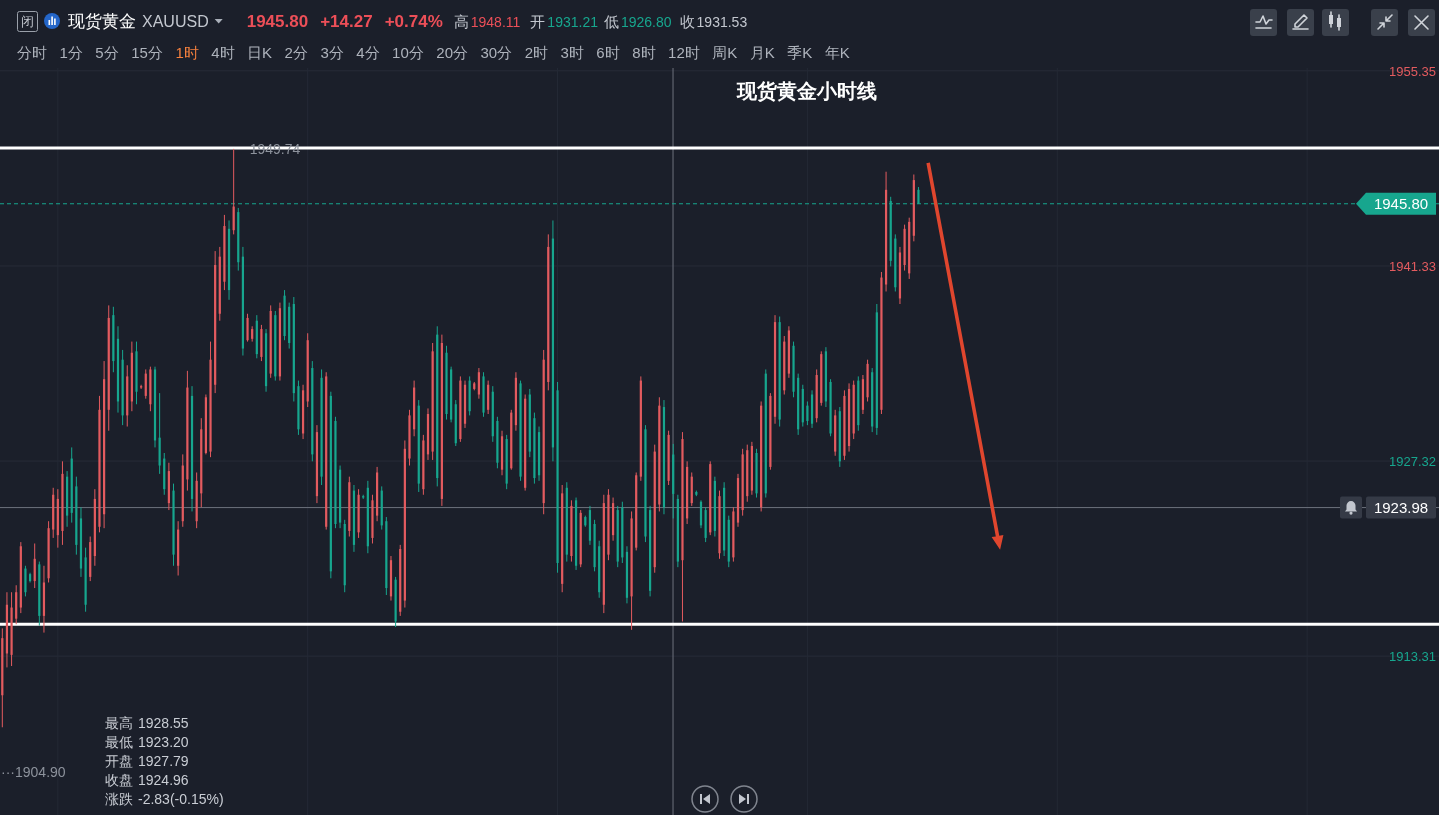  Describe the element at coordinates (611, 21) in the screenshot. I see `text: 低` at that location.